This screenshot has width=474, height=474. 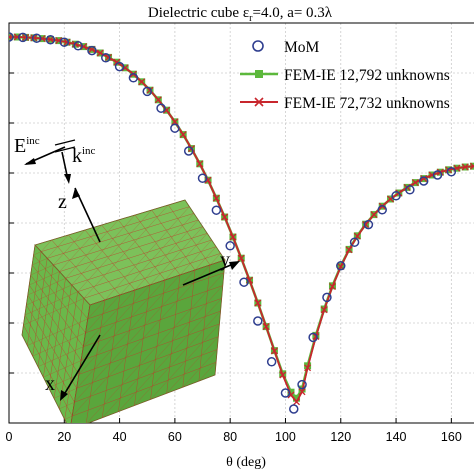 What do you see at coordinates (229, 462) in the screenshot?
I see `x-axis-label-symbol: θ` at bounding box center [229, 462].